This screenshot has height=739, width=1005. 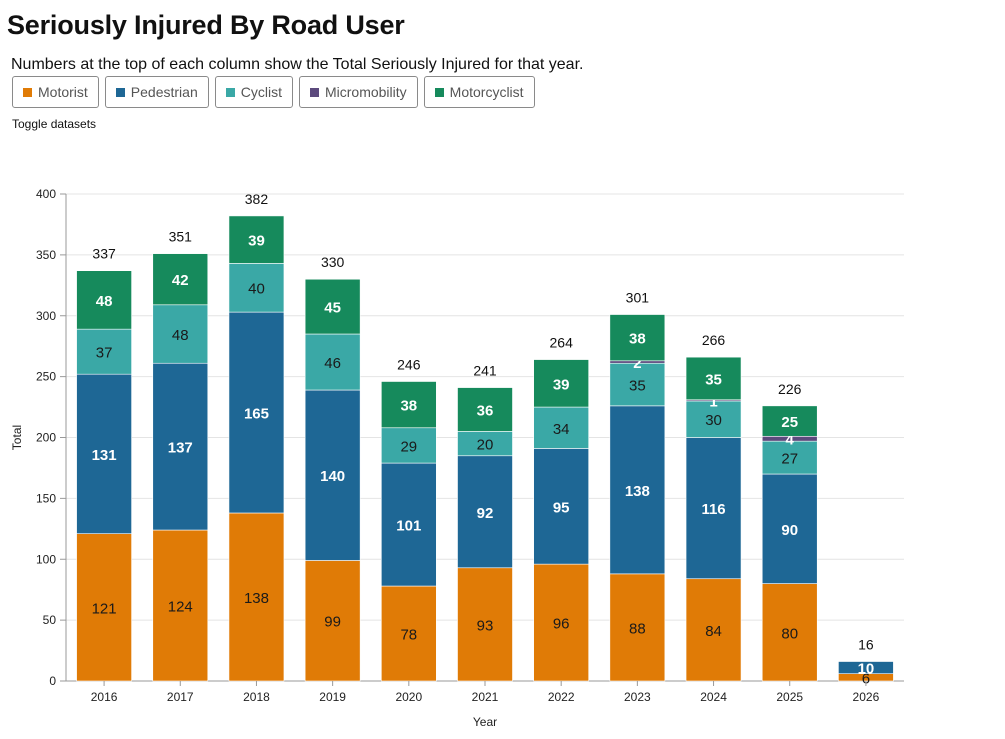 What do you see at coordinates (180, 446) in the screenshot?
I see `bar-pedestrian-2017` at bounding box center [180, 446].